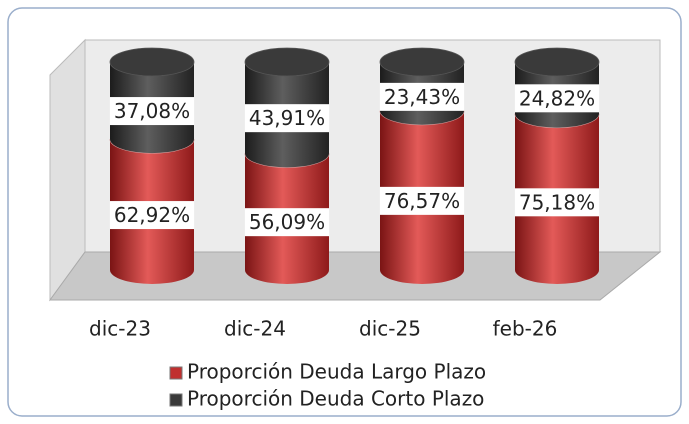  I want to click on x-tick-label: dic-24, so click(255, 329).